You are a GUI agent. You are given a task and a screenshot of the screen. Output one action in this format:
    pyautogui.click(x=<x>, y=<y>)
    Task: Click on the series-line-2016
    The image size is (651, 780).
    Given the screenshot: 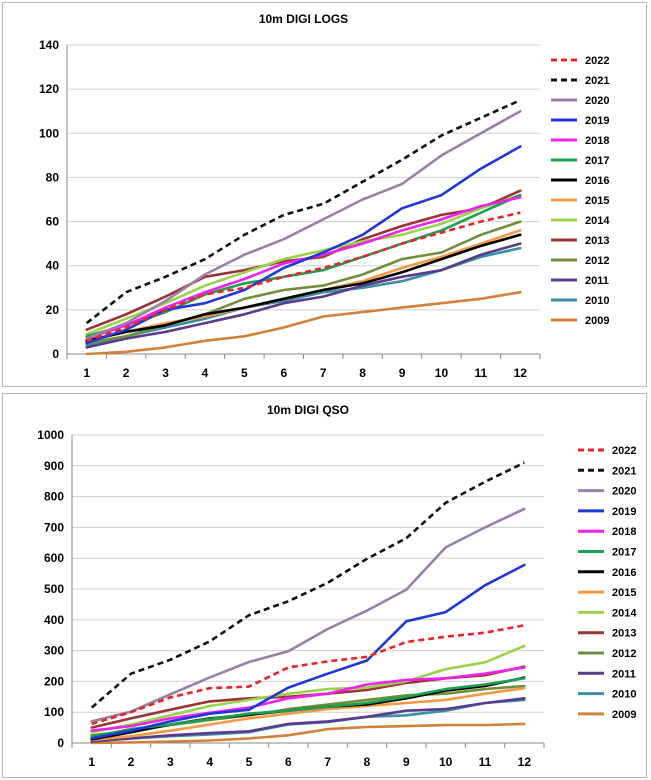 What is the action you would take?
    pyautogui.click(x=303, y=288)
    